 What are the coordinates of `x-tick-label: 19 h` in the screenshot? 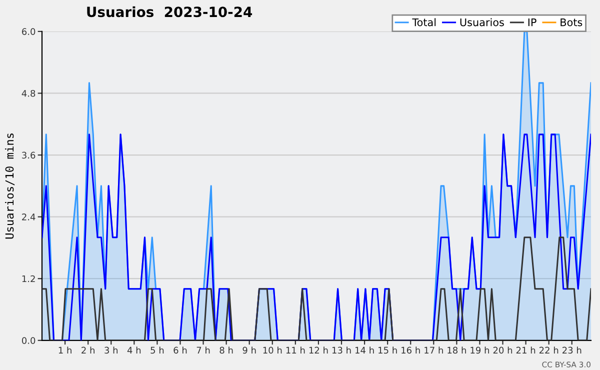 It's located at (479, 350).